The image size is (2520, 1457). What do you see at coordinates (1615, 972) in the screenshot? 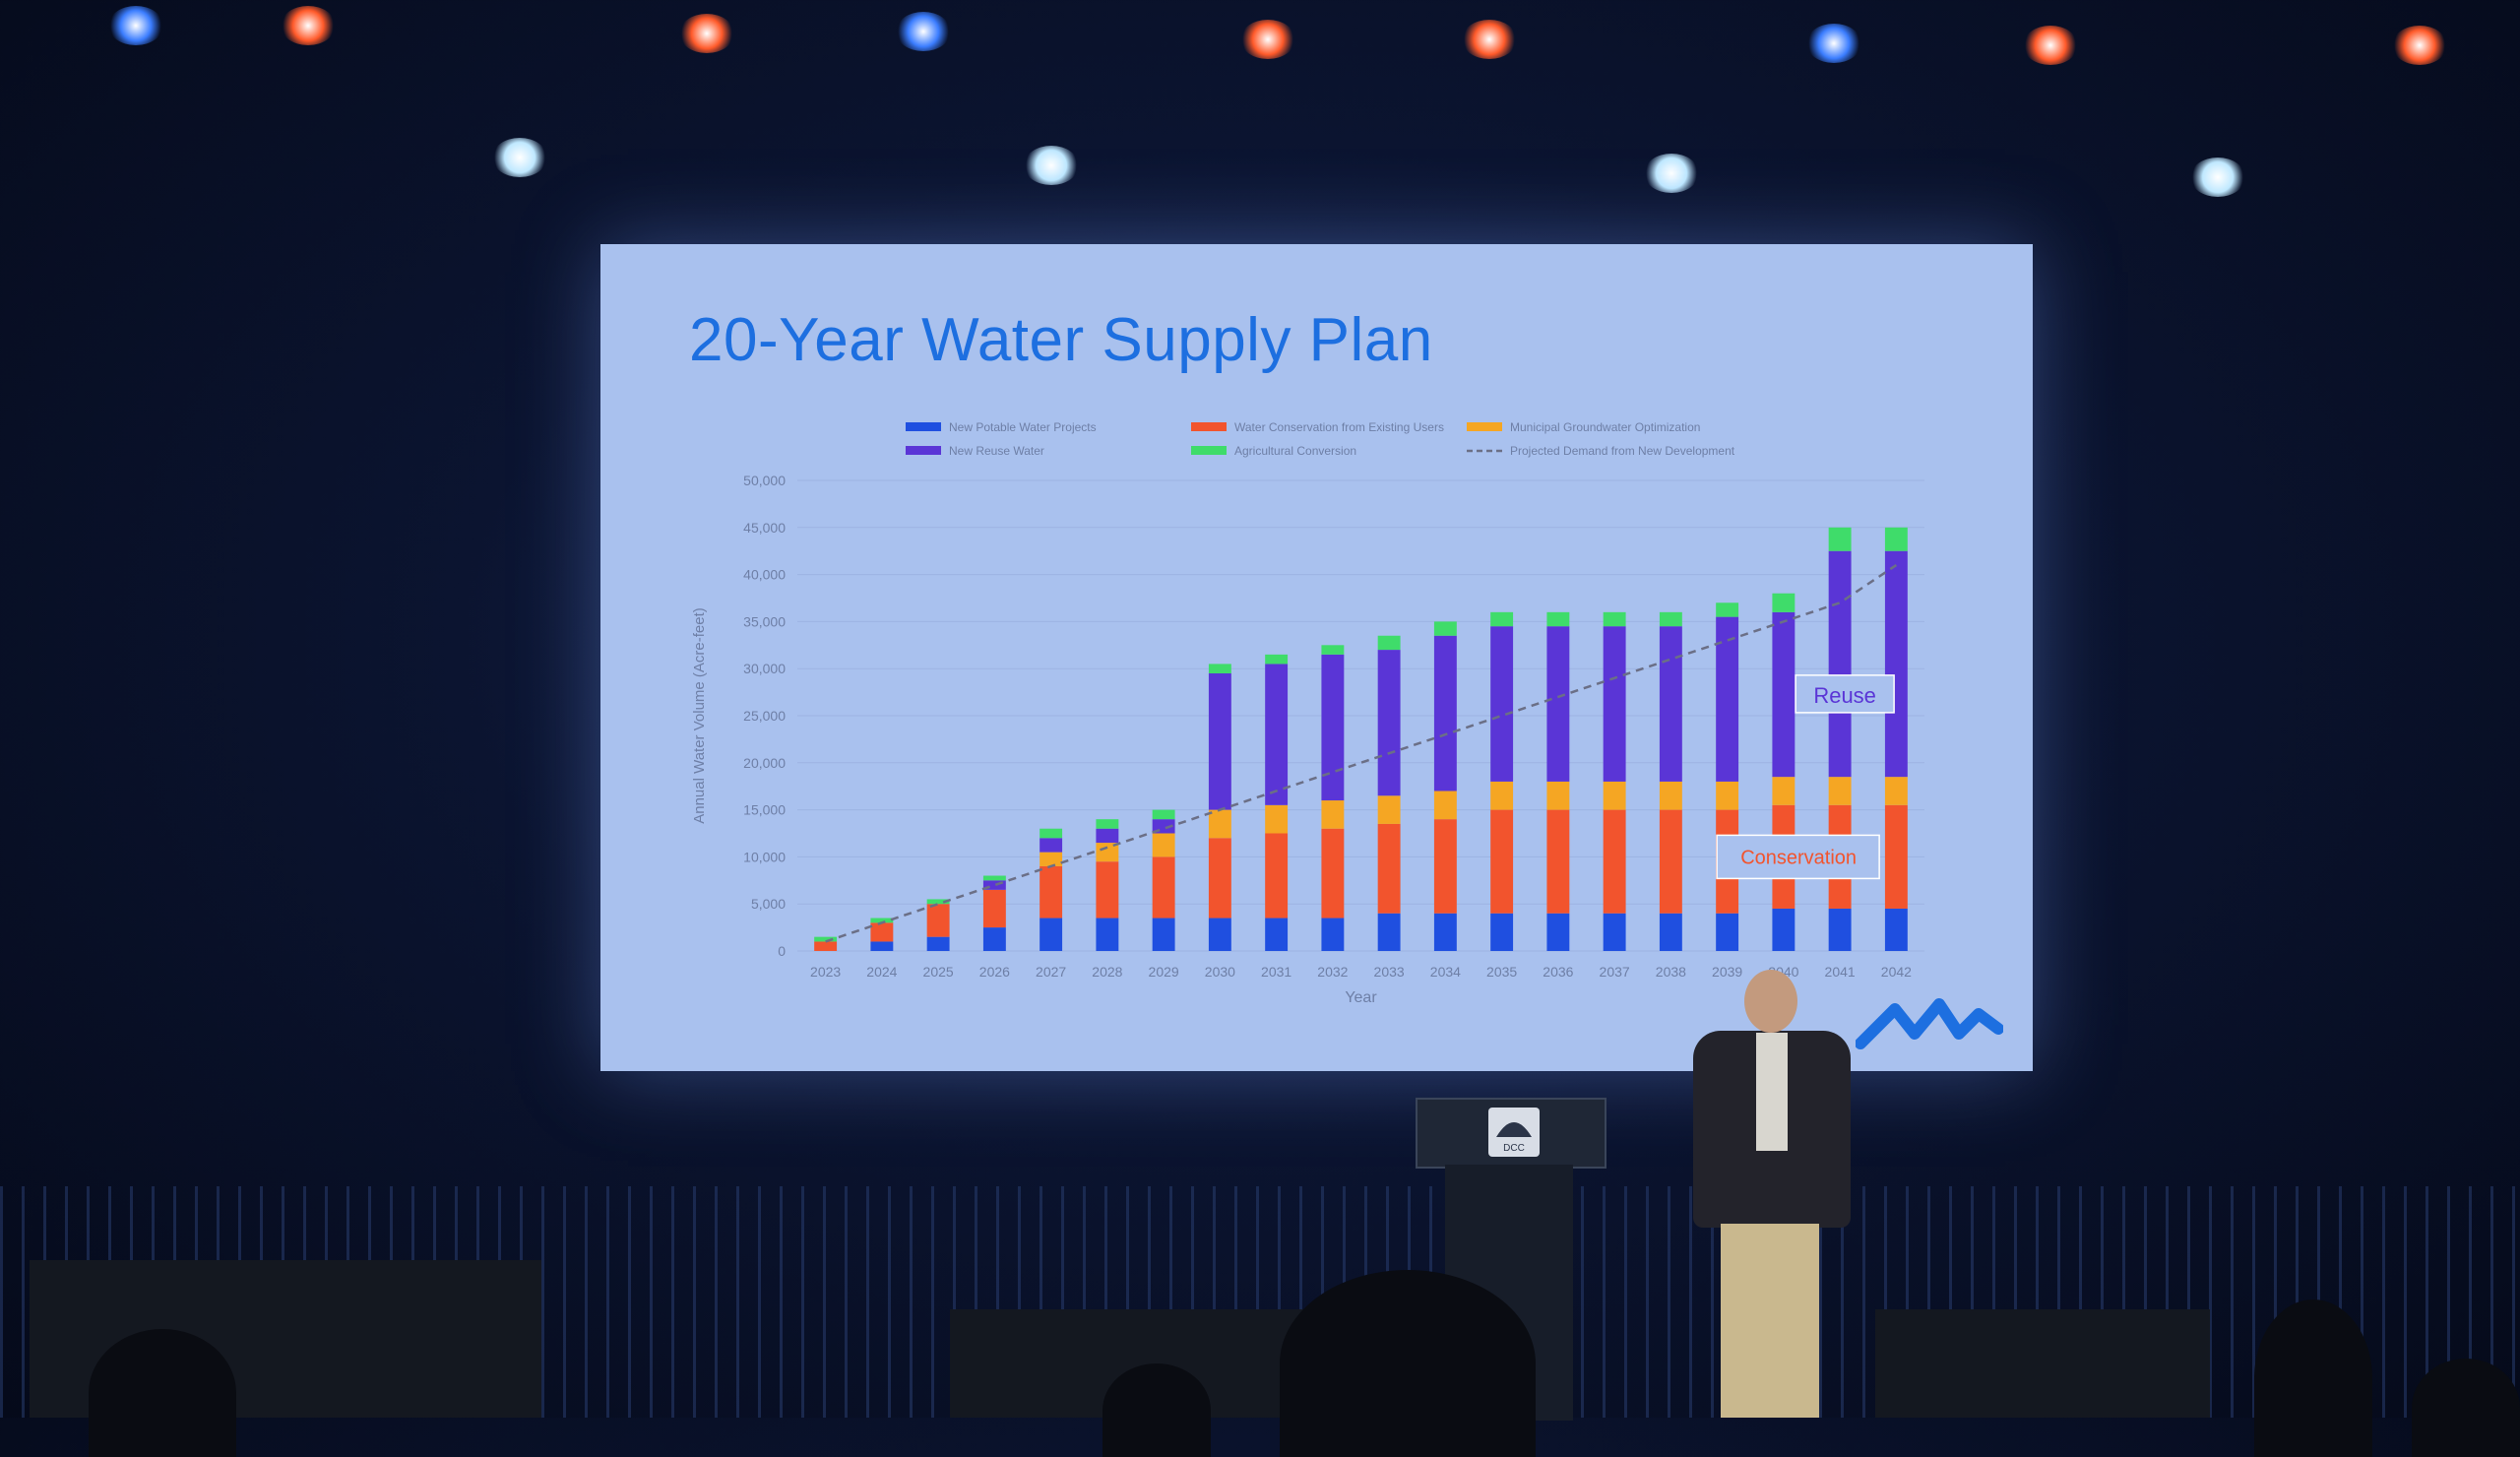
I see `x-tick-label: 2037` at bounding box center [1615, 972].